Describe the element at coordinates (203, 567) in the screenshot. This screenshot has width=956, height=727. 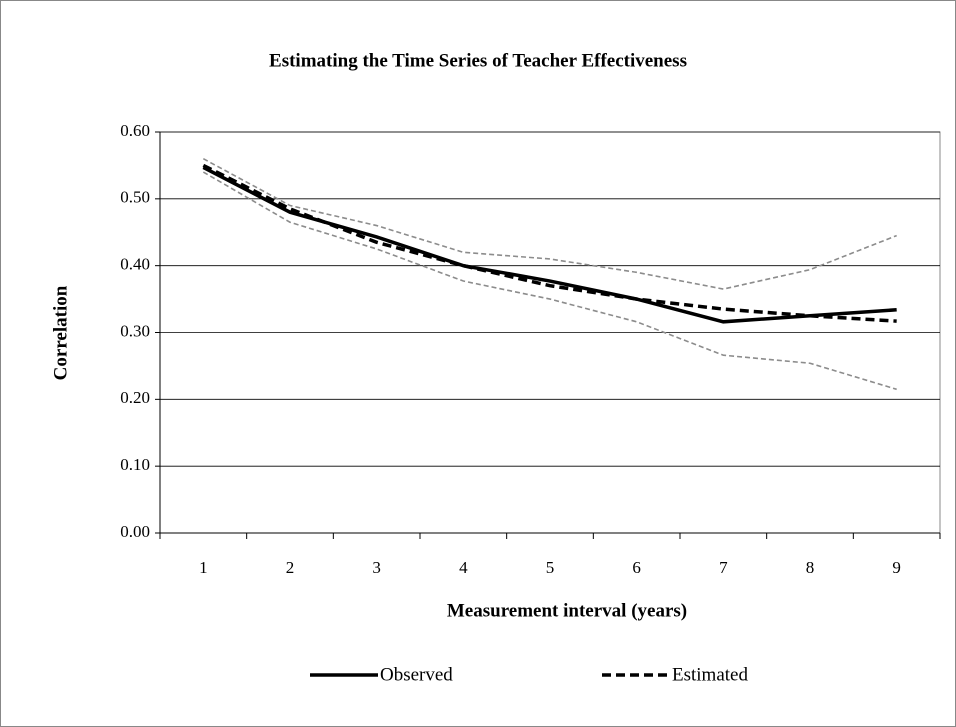
I see `x-tick-label: 1` at that location.